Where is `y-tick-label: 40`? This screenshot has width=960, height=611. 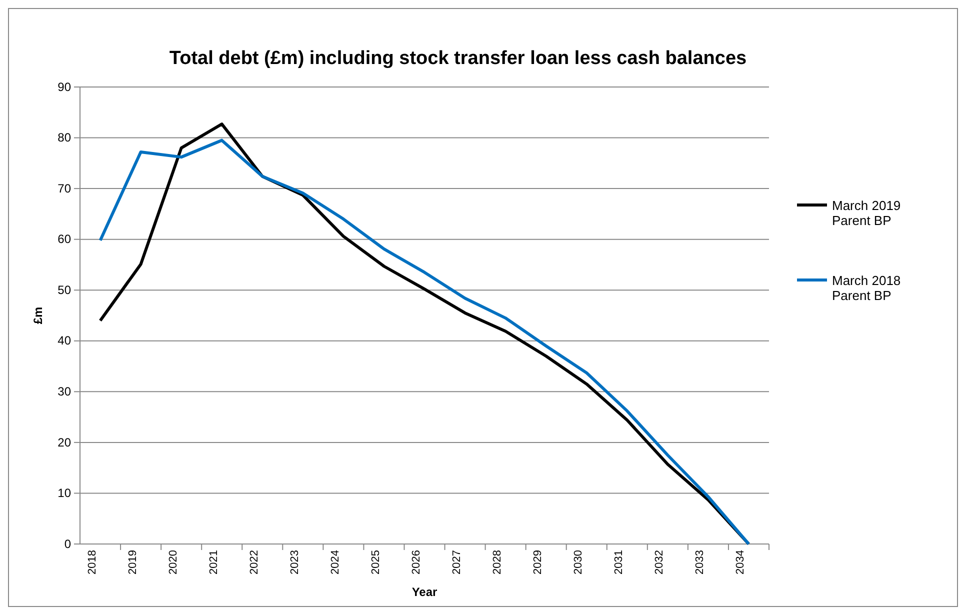
y-tick-label: 40 is located at coordinates (65, 341).